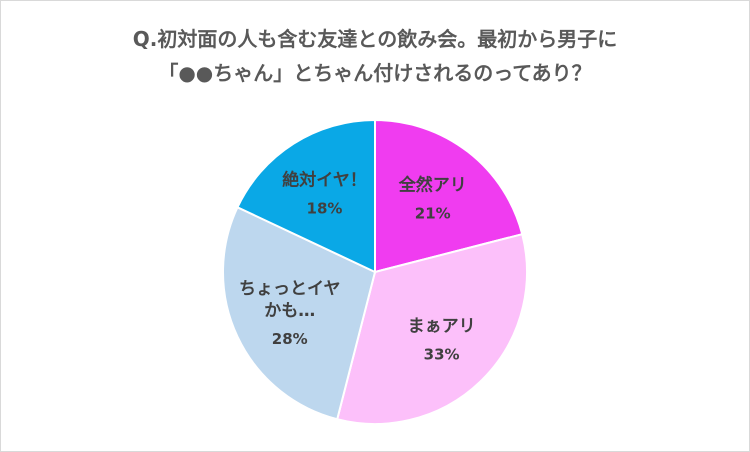 This screenshot has height=452, width=750. I want to click on slice-label-3-0: 絶対イヤ！, so click(324, 179).